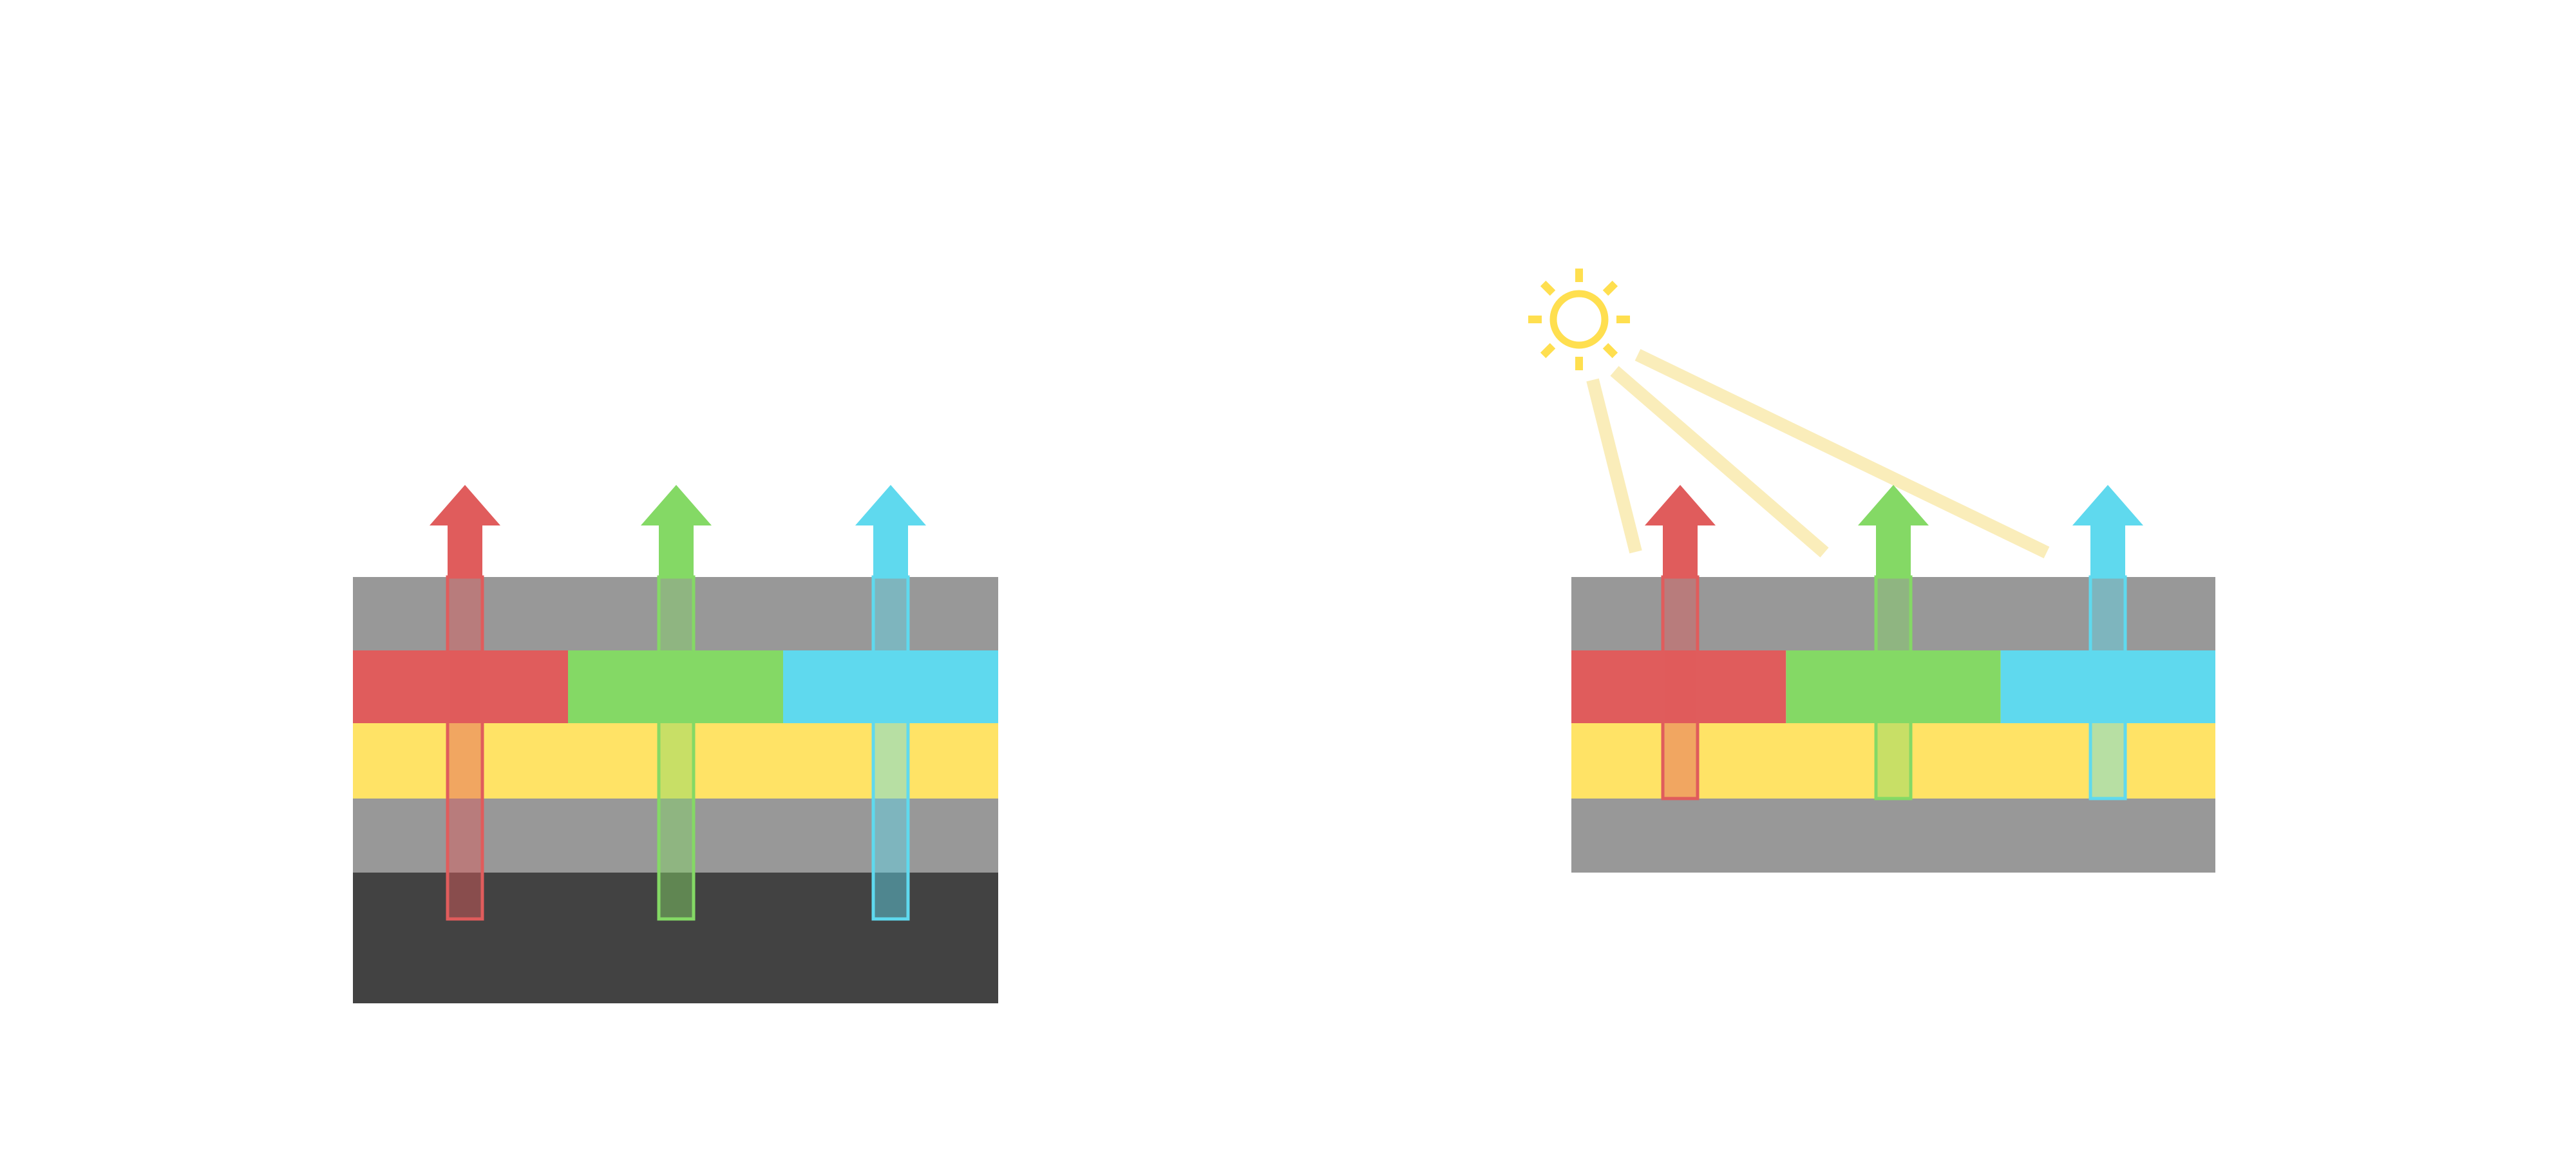  I want to click on reflected-light-arrow-green, so click(1894, 642).